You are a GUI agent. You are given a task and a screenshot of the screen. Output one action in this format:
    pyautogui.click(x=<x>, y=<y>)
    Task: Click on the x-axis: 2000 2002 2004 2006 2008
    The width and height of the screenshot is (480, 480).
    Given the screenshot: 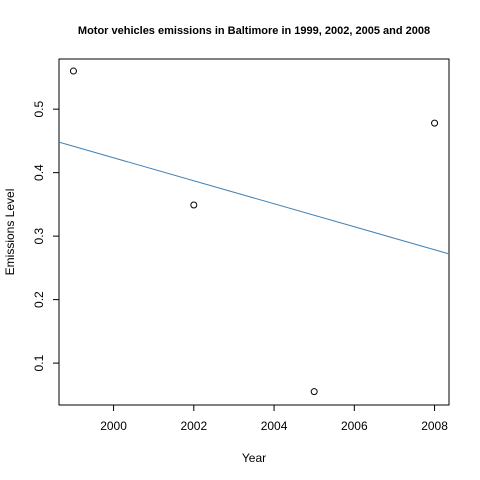 What is the action you would take?
    pyautogui.click(x=274, y=419)
    